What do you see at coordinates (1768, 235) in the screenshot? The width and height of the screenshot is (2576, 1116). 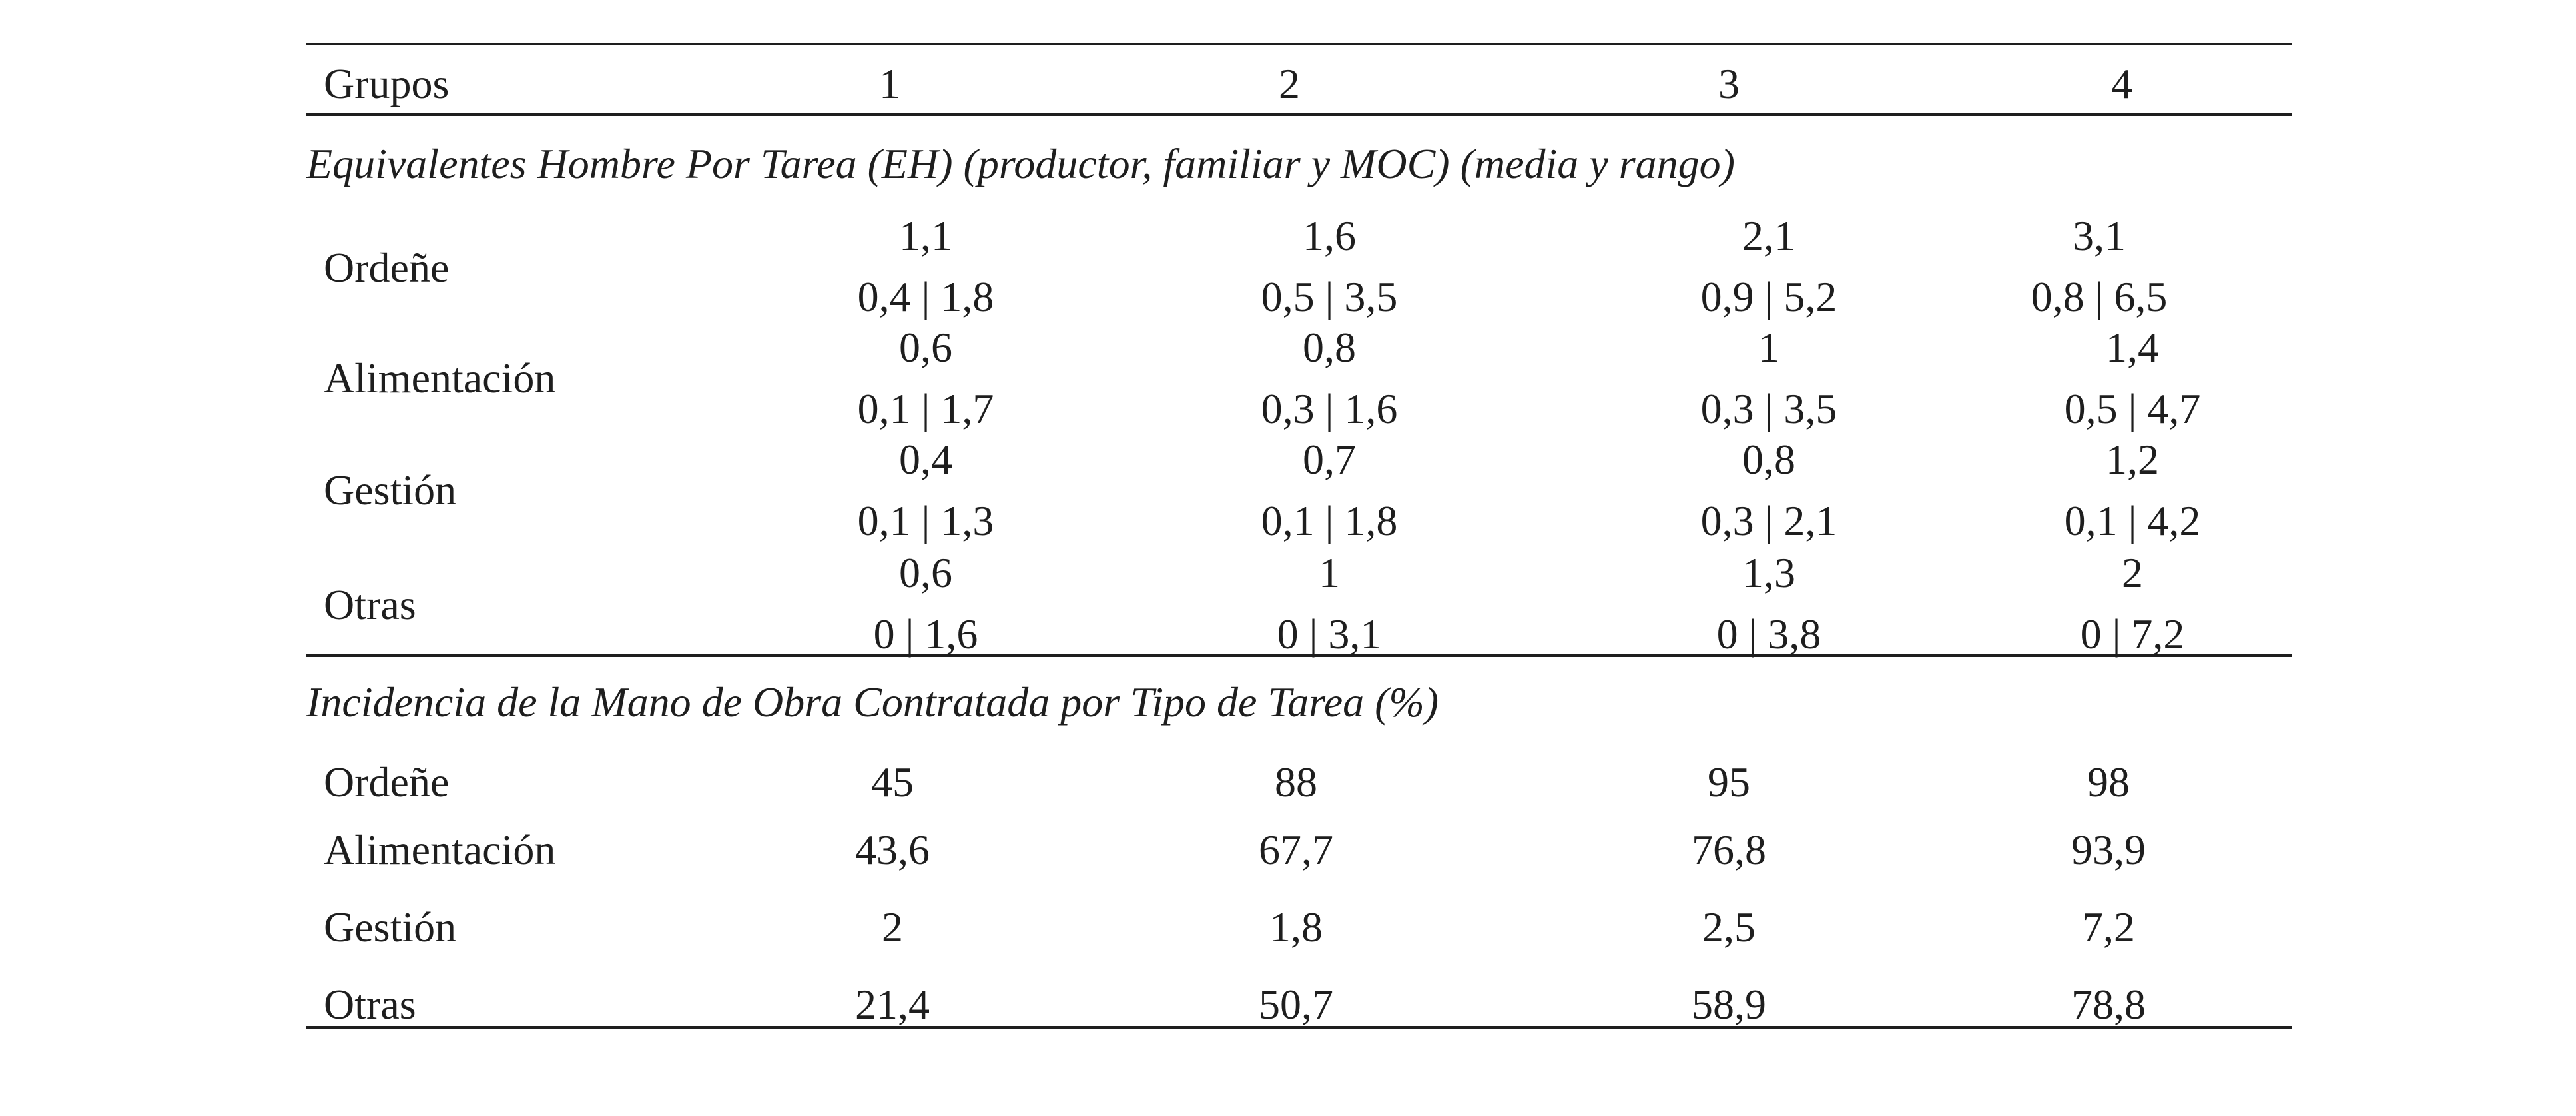 I see `mean-value: 2,1` at bounding box center [1768, 235].